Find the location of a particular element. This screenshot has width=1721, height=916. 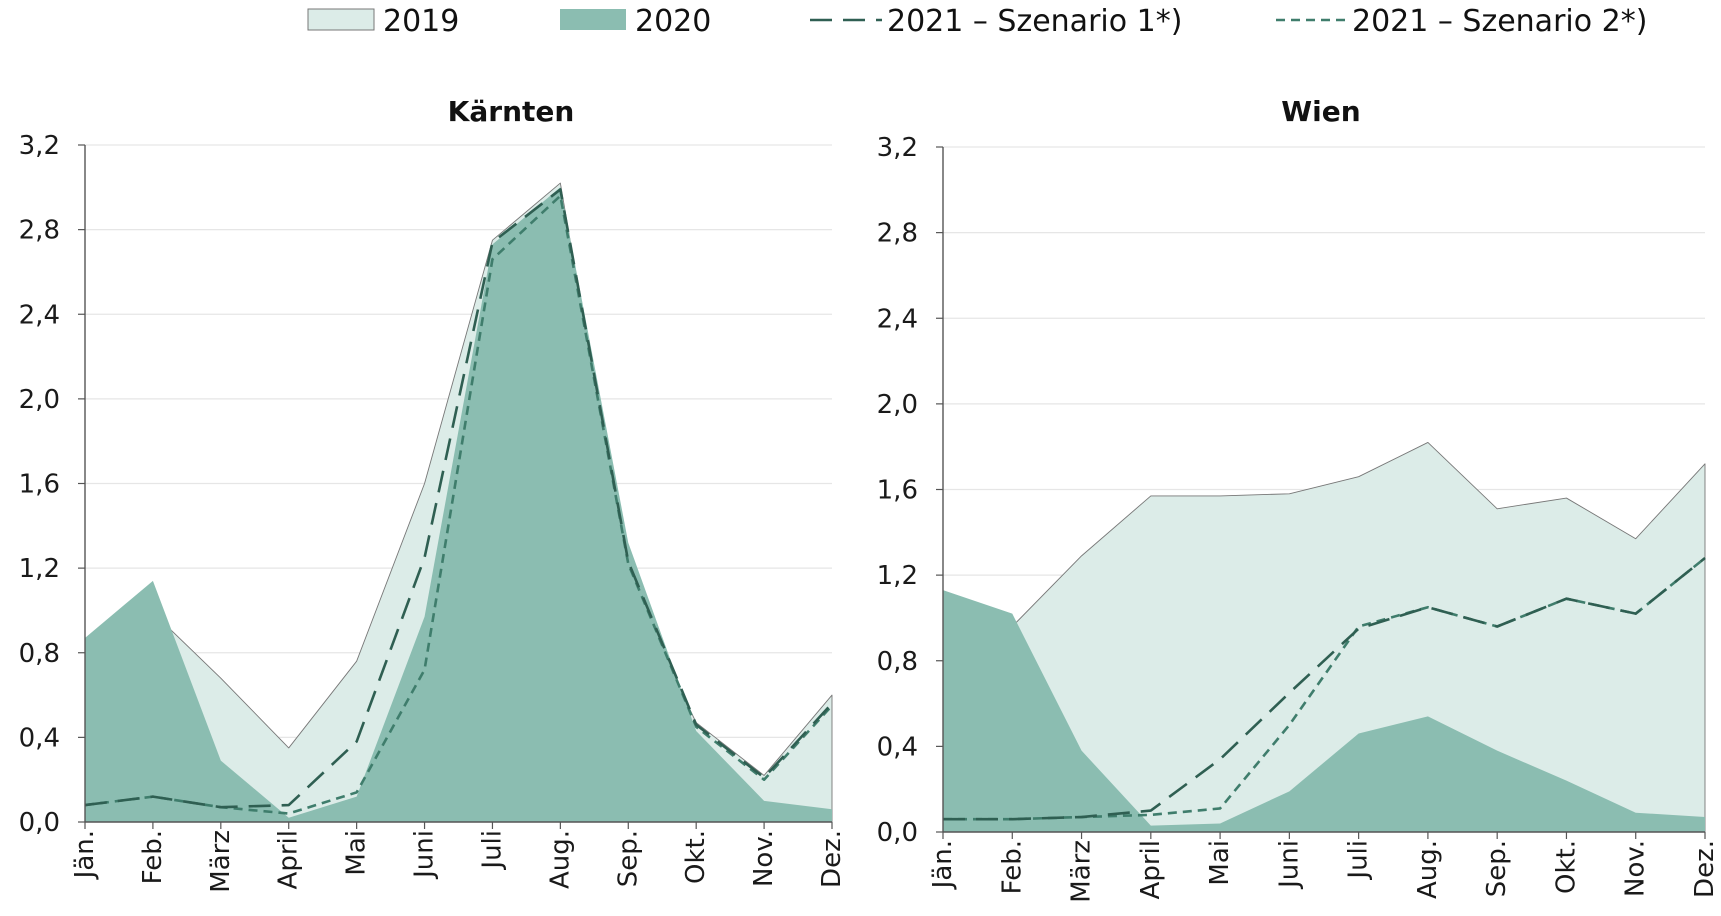

legend-item-2020: 2020 is located at coordinates (635, 21).